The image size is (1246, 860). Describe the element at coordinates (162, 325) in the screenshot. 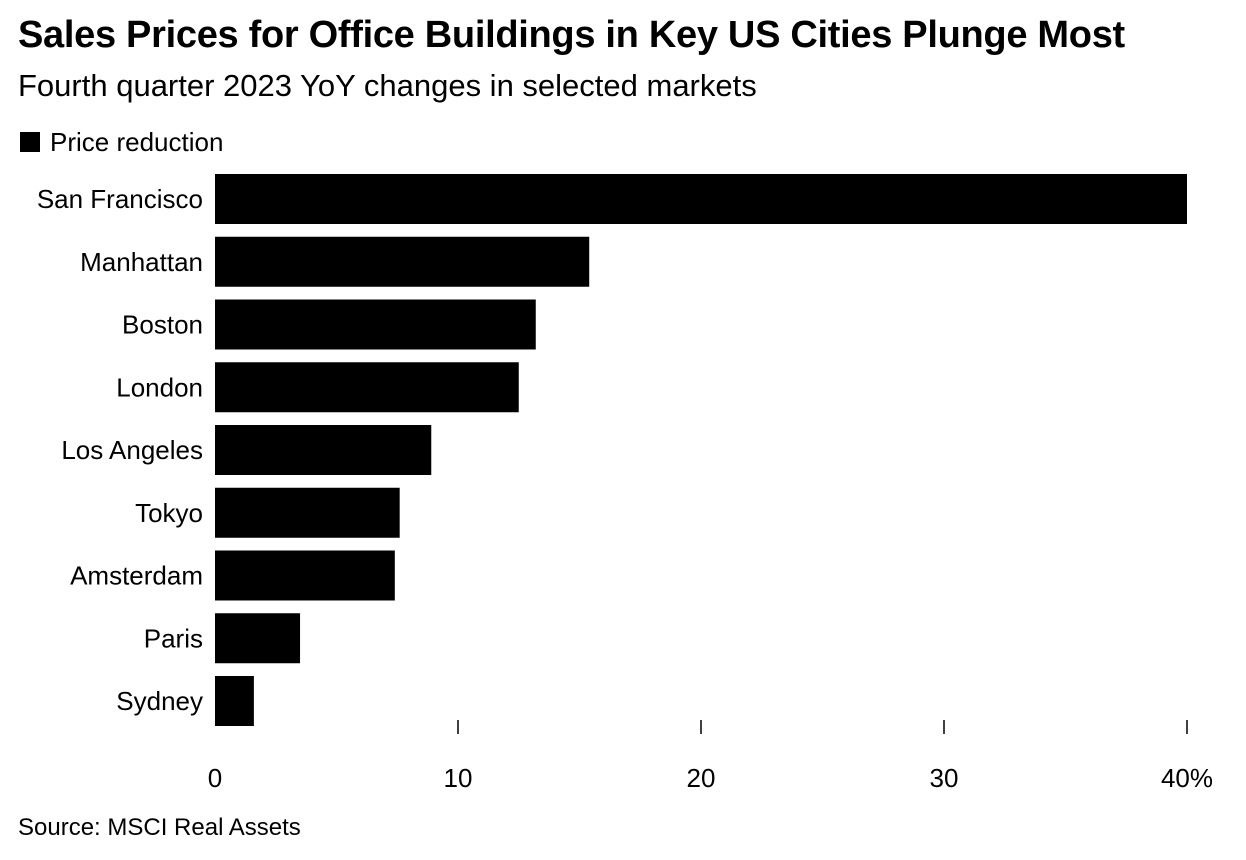

I see `category-label-boston: Boston` at that location.